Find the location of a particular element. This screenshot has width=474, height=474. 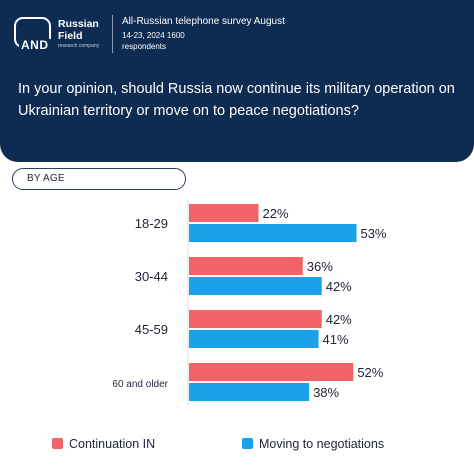

logo-mark-text: AND is located at coordinates (35, 45).